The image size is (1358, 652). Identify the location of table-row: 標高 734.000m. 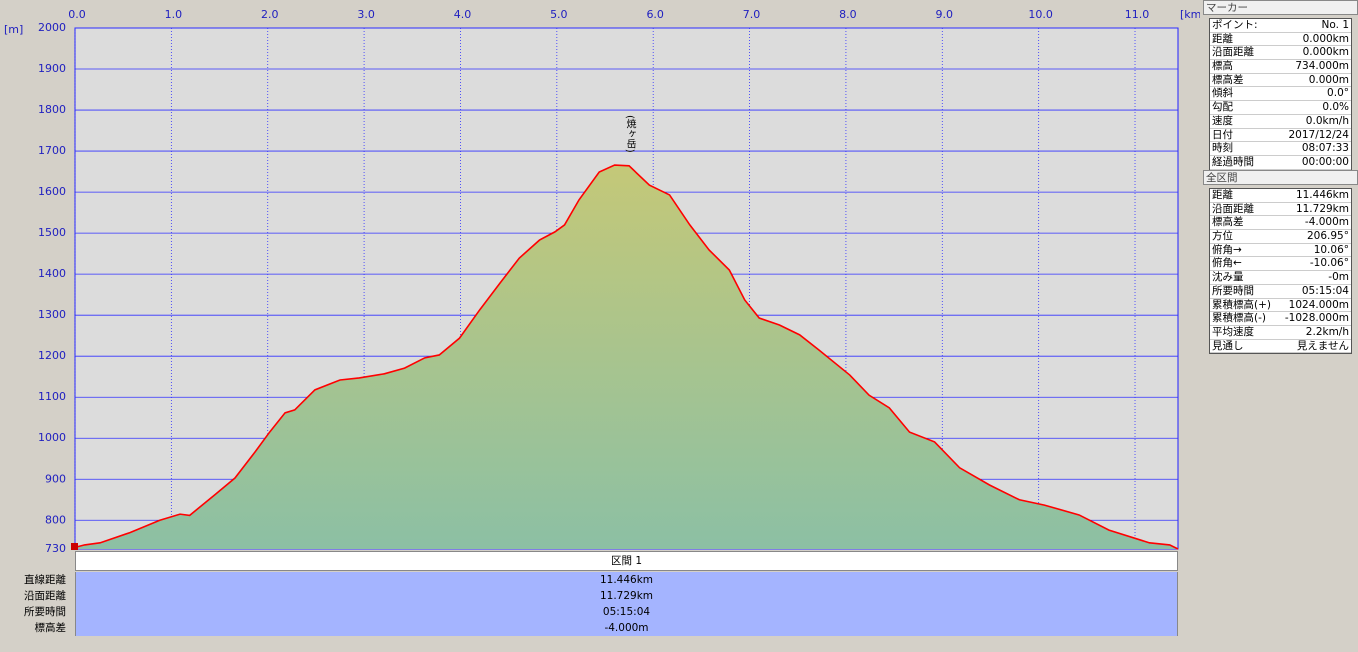
(1280, 67).